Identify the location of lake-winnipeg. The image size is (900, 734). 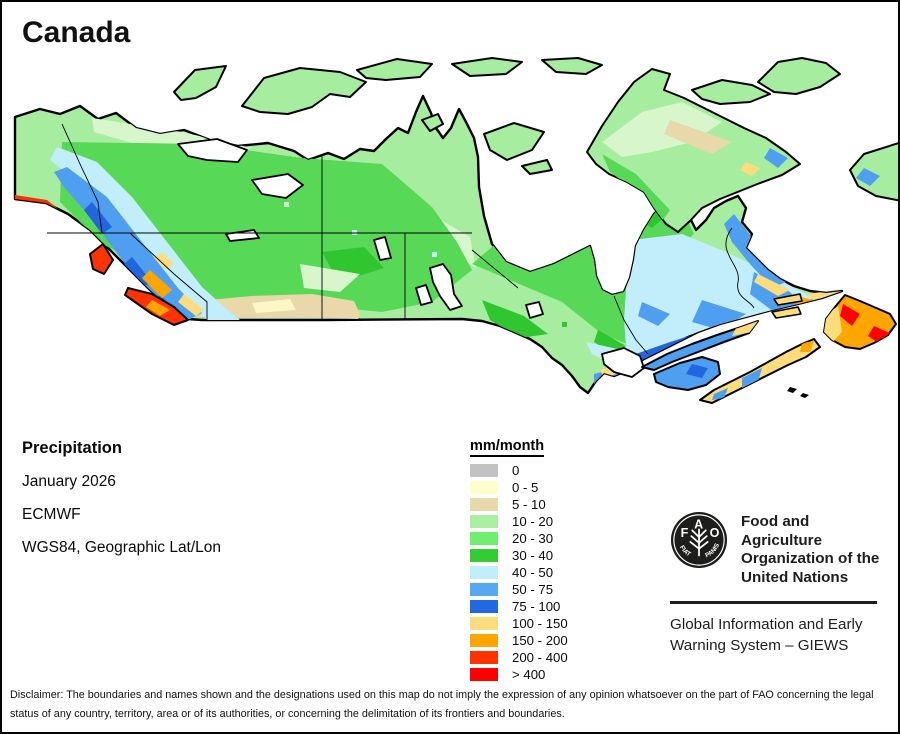
(446, 287).